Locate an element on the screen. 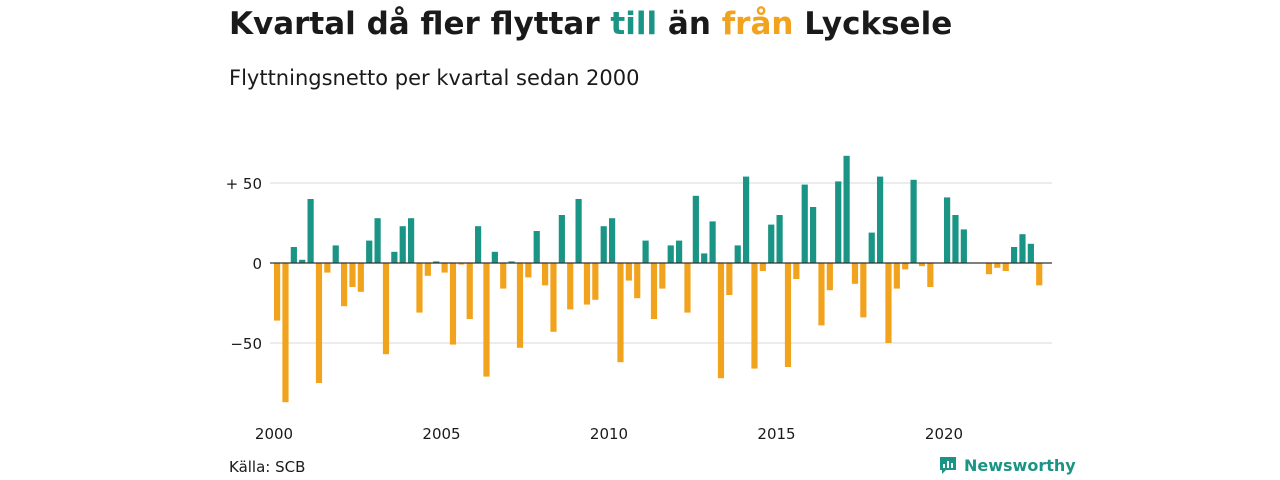 Image resolution: width=1280 pixels, height=480 pixels. source-note: Källa: SCB is located at coordinates (267, 467).